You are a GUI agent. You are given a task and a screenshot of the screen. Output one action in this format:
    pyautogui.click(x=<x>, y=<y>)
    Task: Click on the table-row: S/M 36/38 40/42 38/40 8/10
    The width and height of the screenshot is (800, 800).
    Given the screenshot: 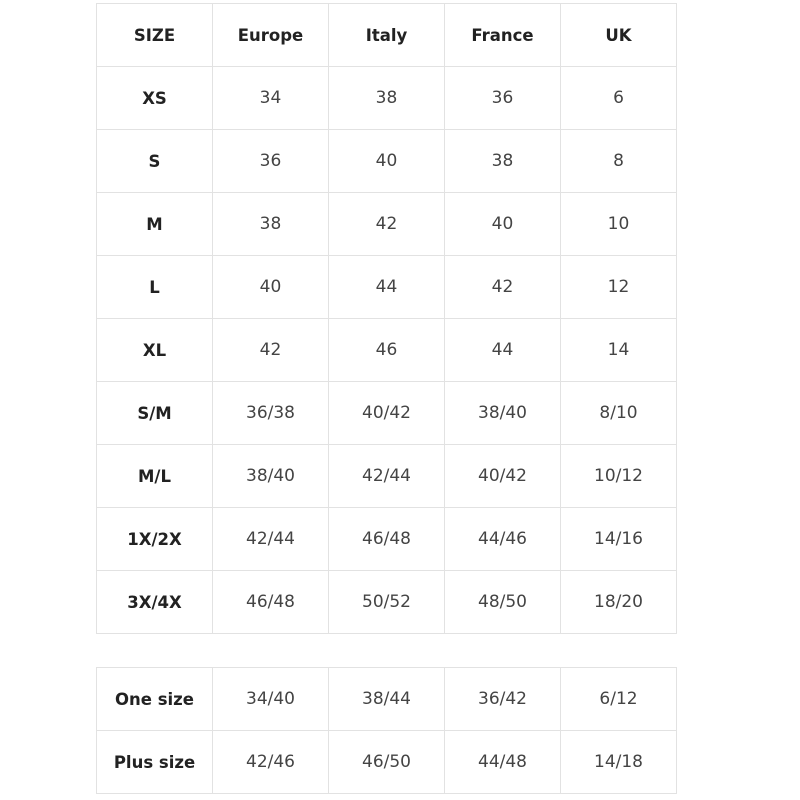 What is the action you would take?
    pyautogui.click(x=386, y=413)
    